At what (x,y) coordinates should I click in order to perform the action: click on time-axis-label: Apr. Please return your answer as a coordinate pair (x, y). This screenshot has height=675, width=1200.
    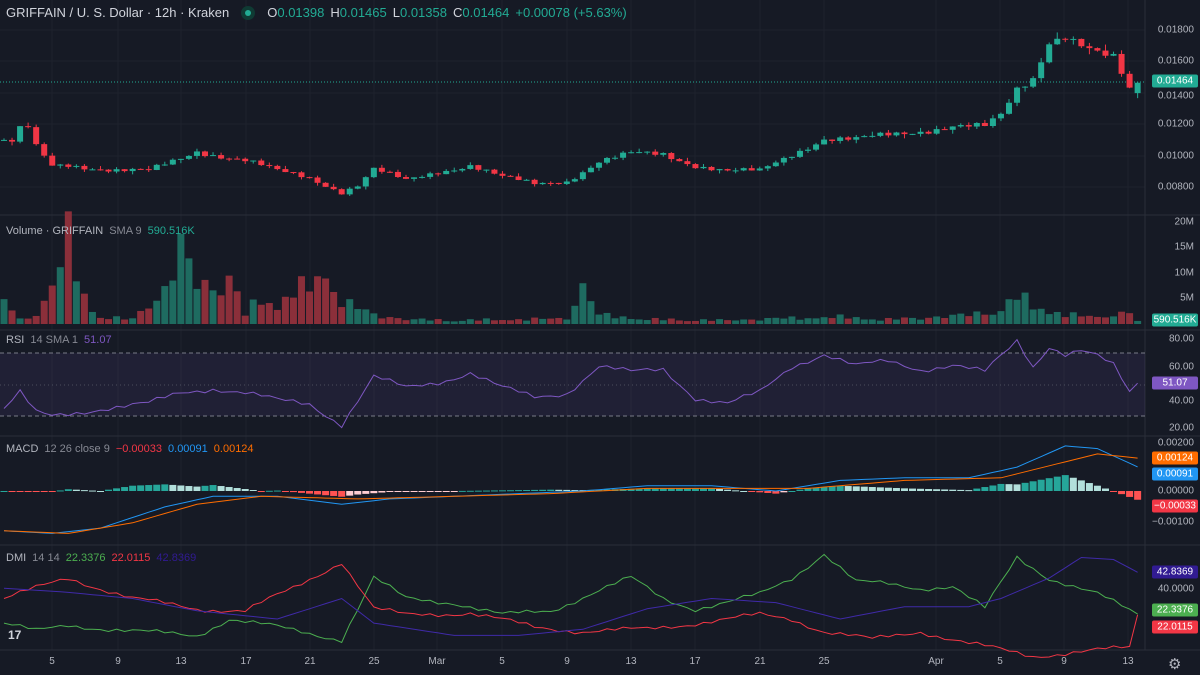
    Looking at the image, I should click on (936, 661).